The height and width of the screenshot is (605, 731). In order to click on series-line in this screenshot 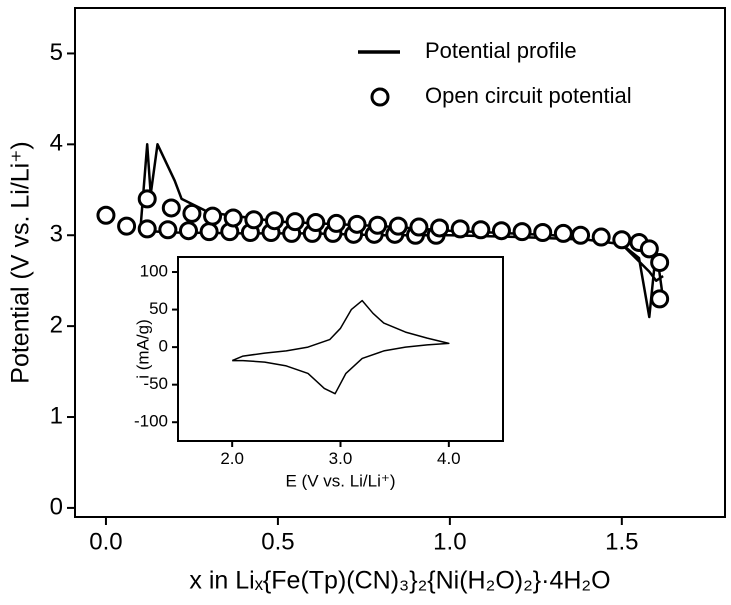, I will do `click(340, 347)`.